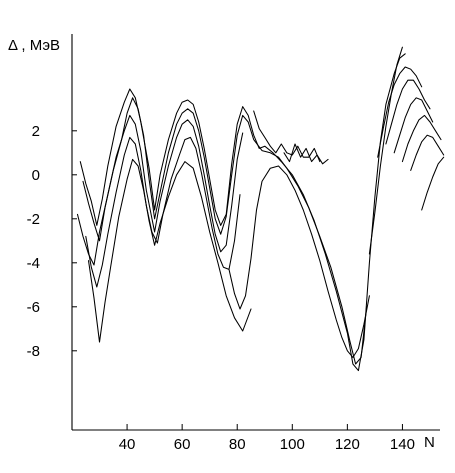  What do you see at coordinates (292, 444) in the screenshot?
I see `x-tick-label: 100` at bounding box center [292, 444].